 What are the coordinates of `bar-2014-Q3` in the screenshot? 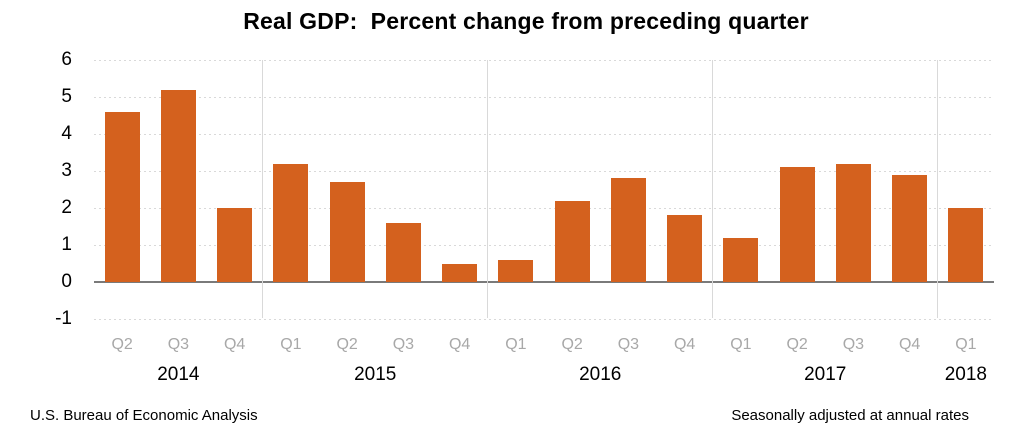 It's located at (178, 185).